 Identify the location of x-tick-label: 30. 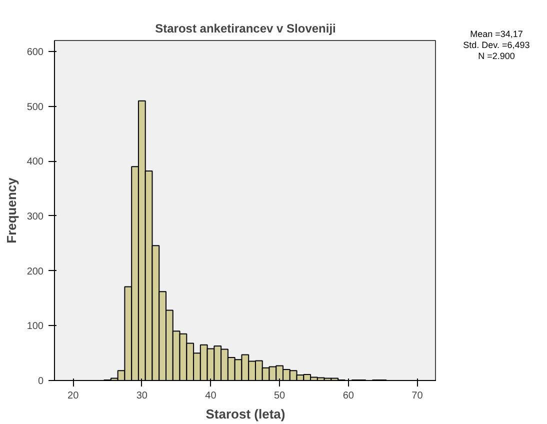
(142, 396).